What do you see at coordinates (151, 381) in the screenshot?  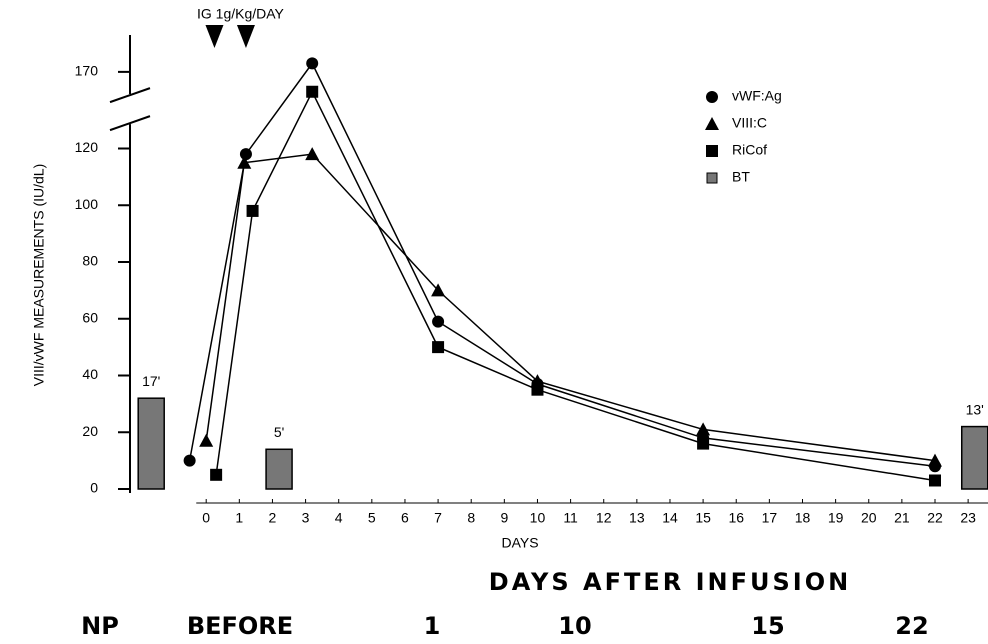 I see `data-label: 17'` at bounding box center [151, 381].